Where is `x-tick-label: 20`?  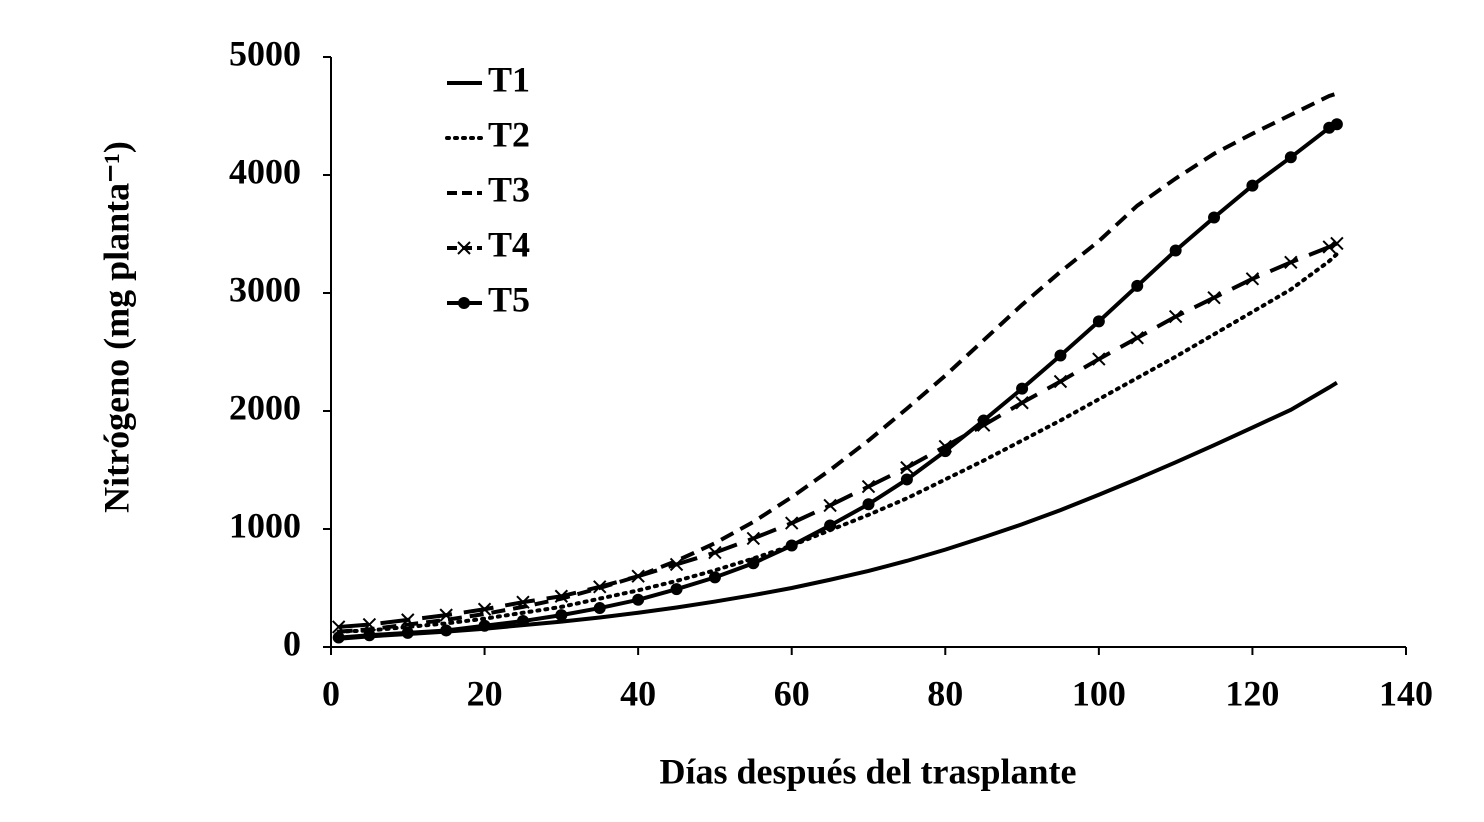 x-tick-label: 20 is located at coordinates (485, 693).